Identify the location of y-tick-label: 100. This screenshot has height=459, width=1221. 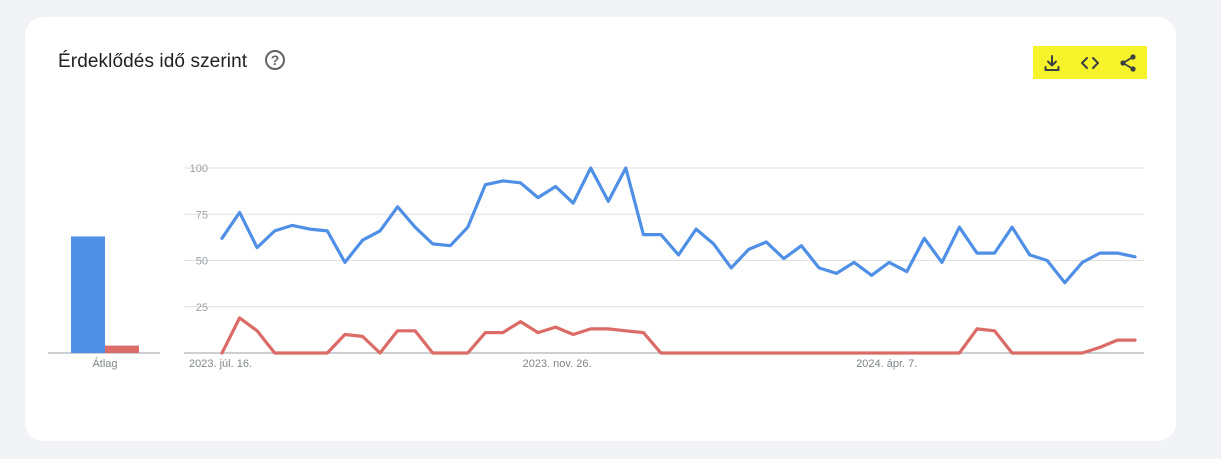
(199, 169).